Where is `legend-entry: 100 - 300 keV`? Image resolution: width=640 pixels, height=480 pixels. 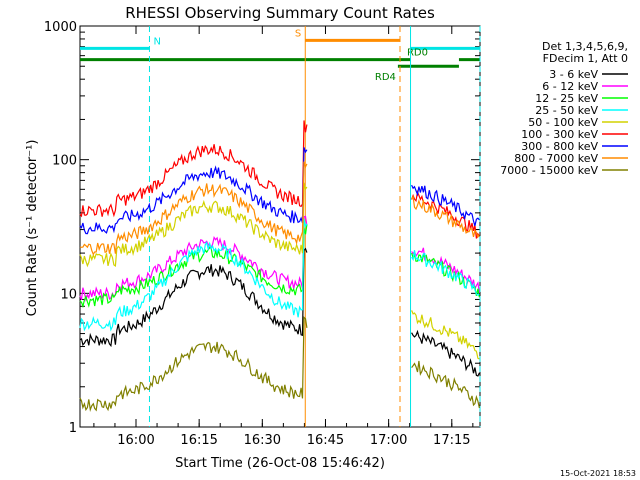 legend-entry: 100 - 300 keV is located at coordinates (559, 134).